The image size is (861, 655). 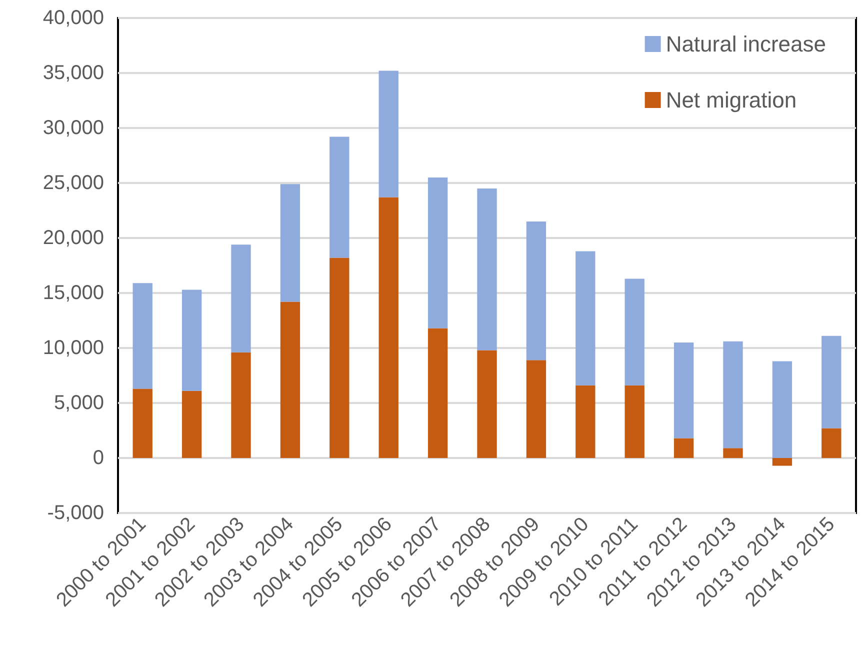 I want to click on y-tick-label: 20,000, so click(x=73, y=238).